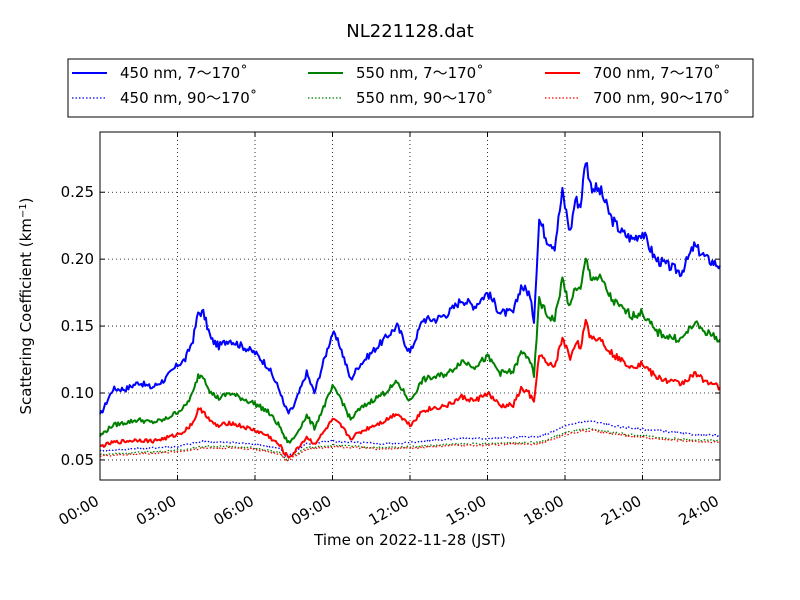 The width and height of the screenshot is (800, 600). What do you see at coordinates (26, 316) in the screenshot?
I see `y-axis-label-main: Scattering Coefficient (km` at bounding box center [26, 316].